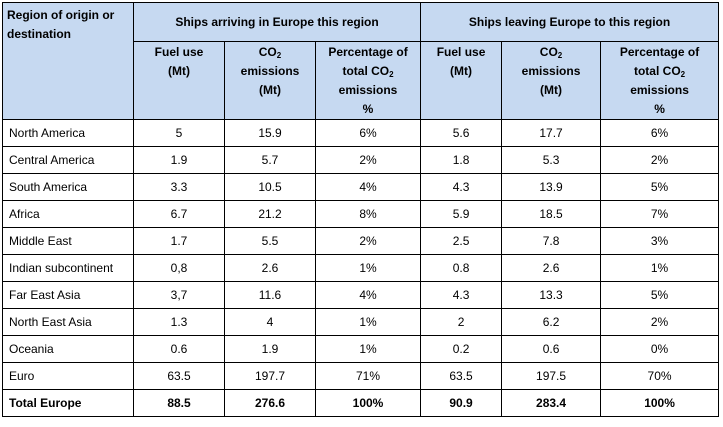 This screenshot has width=723, height=427. Describe the element at coordinates (179, 133) in the screenshot. I see `arrival-fuel-cell: 5` at that location.